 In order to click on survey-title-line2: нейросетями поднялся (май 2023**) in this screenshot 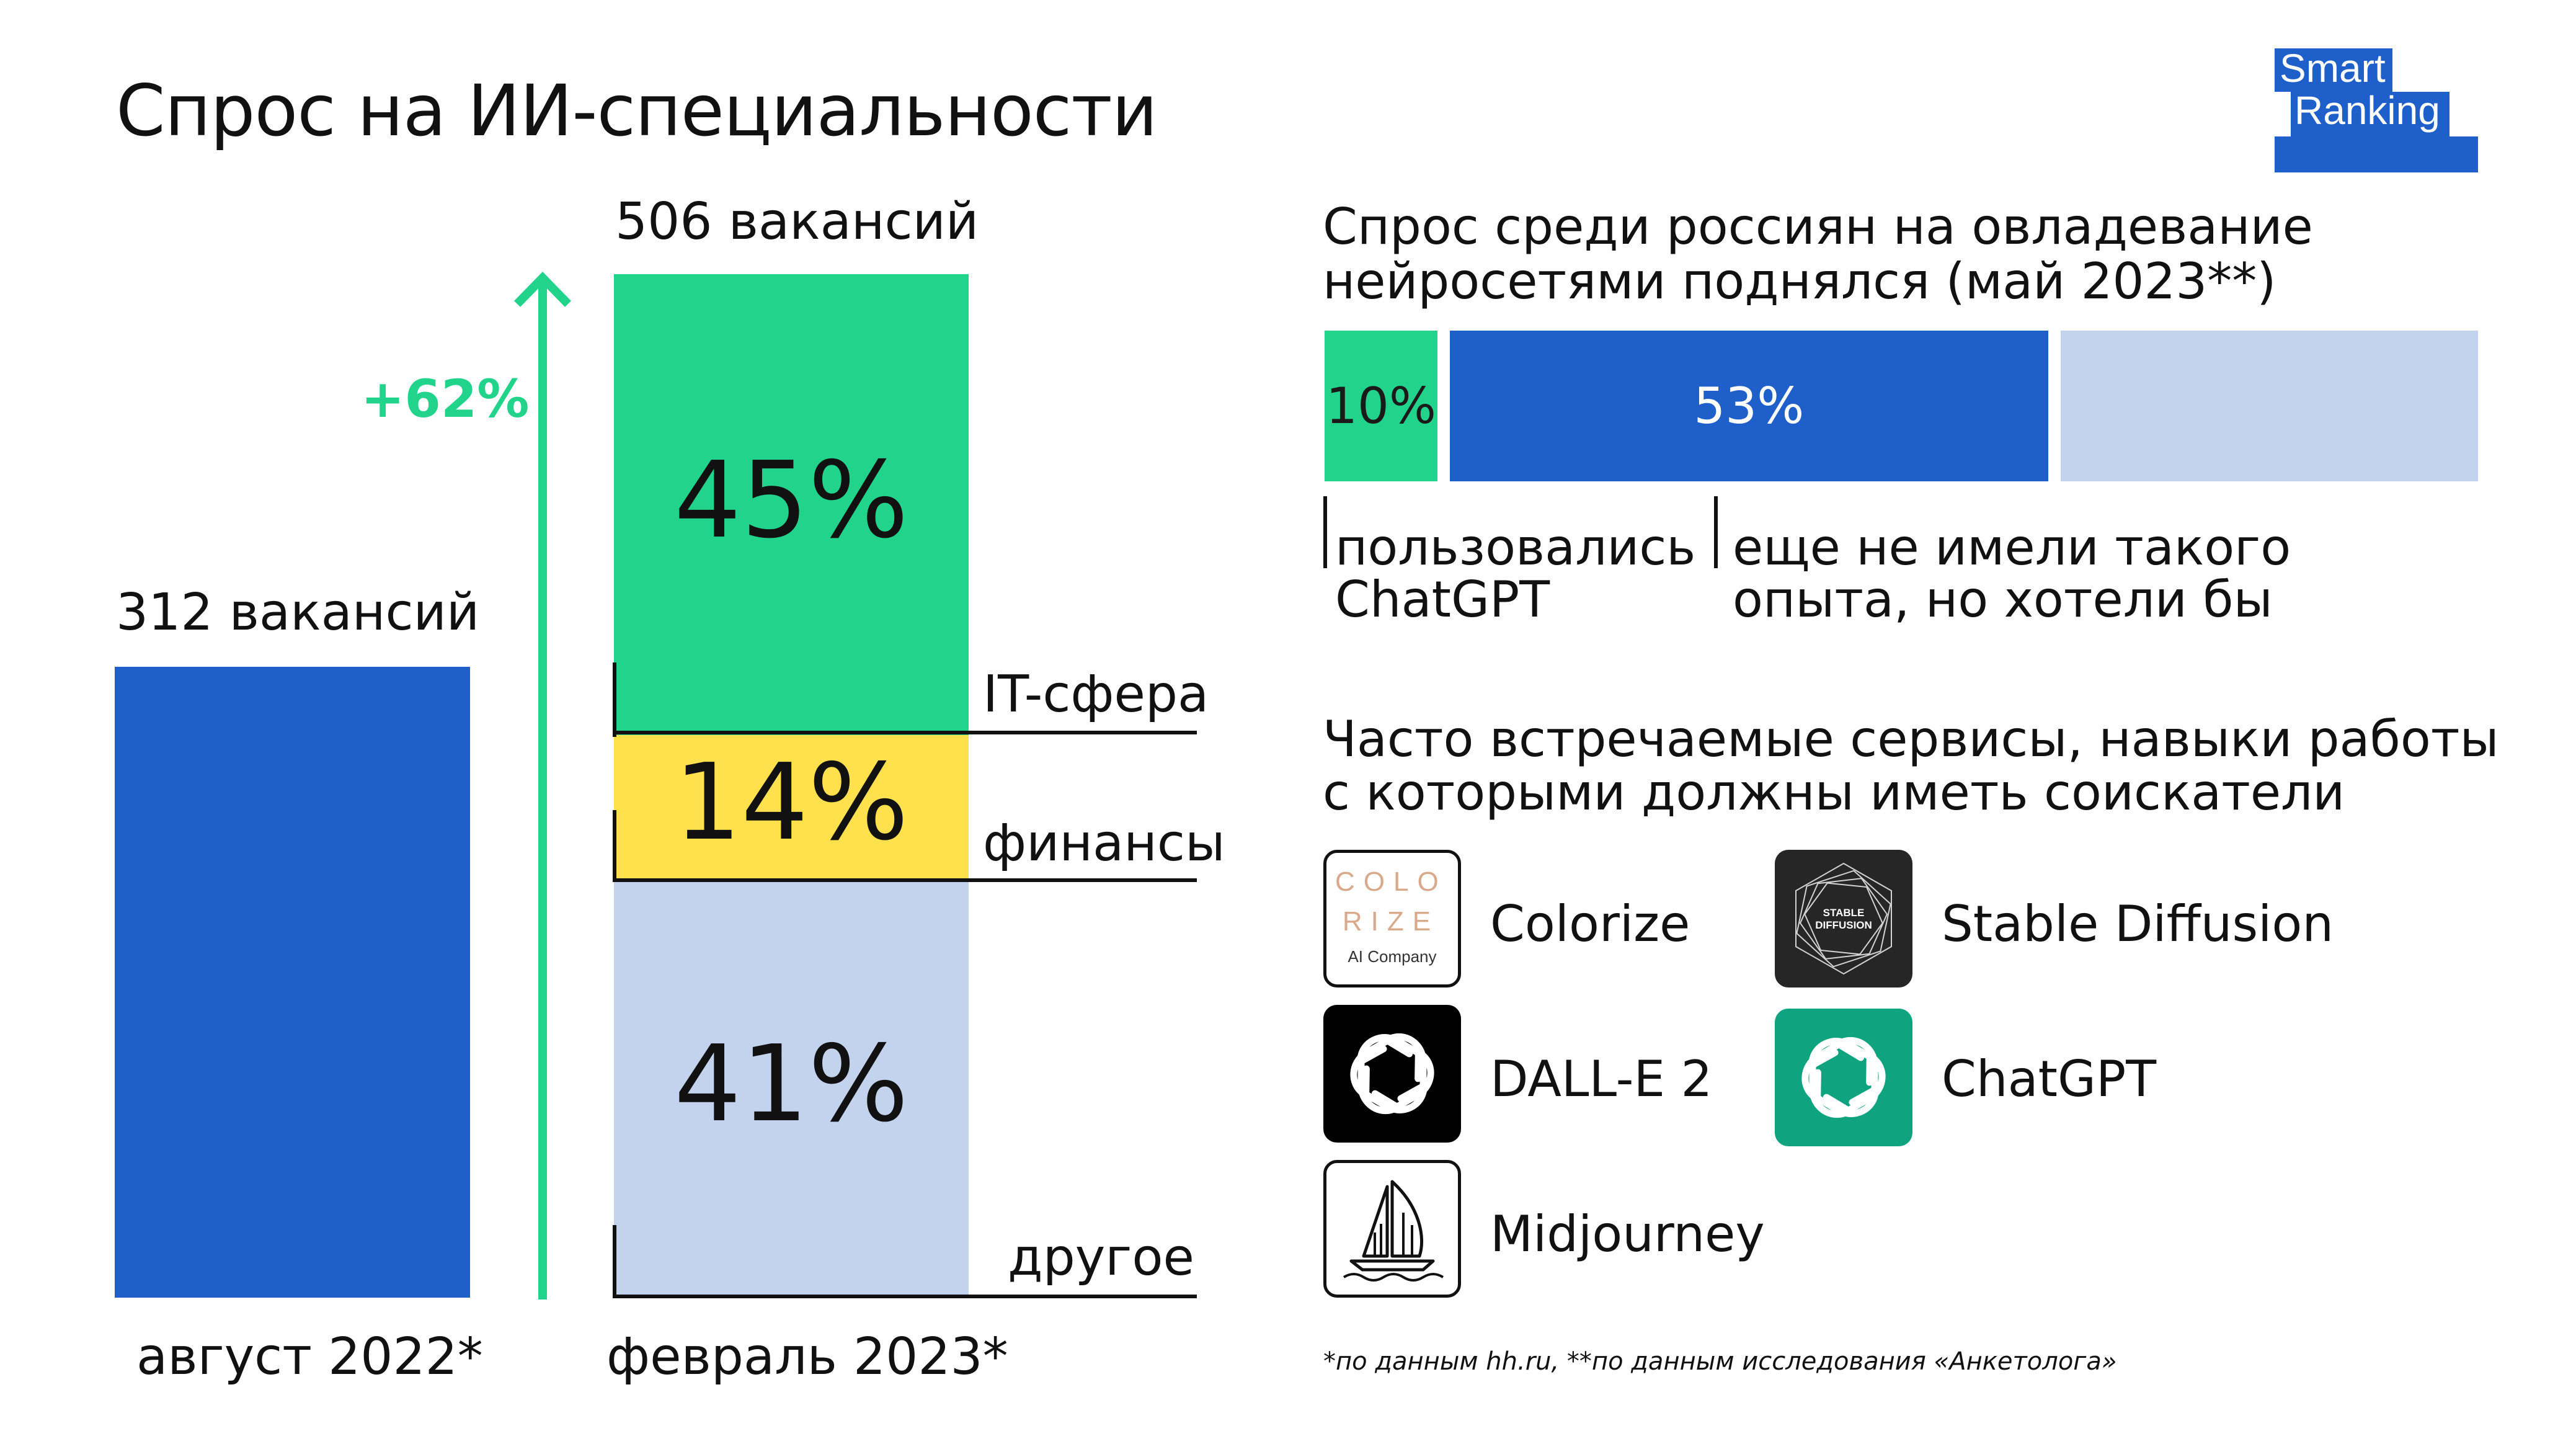, I will do `click(1799, 281)`.